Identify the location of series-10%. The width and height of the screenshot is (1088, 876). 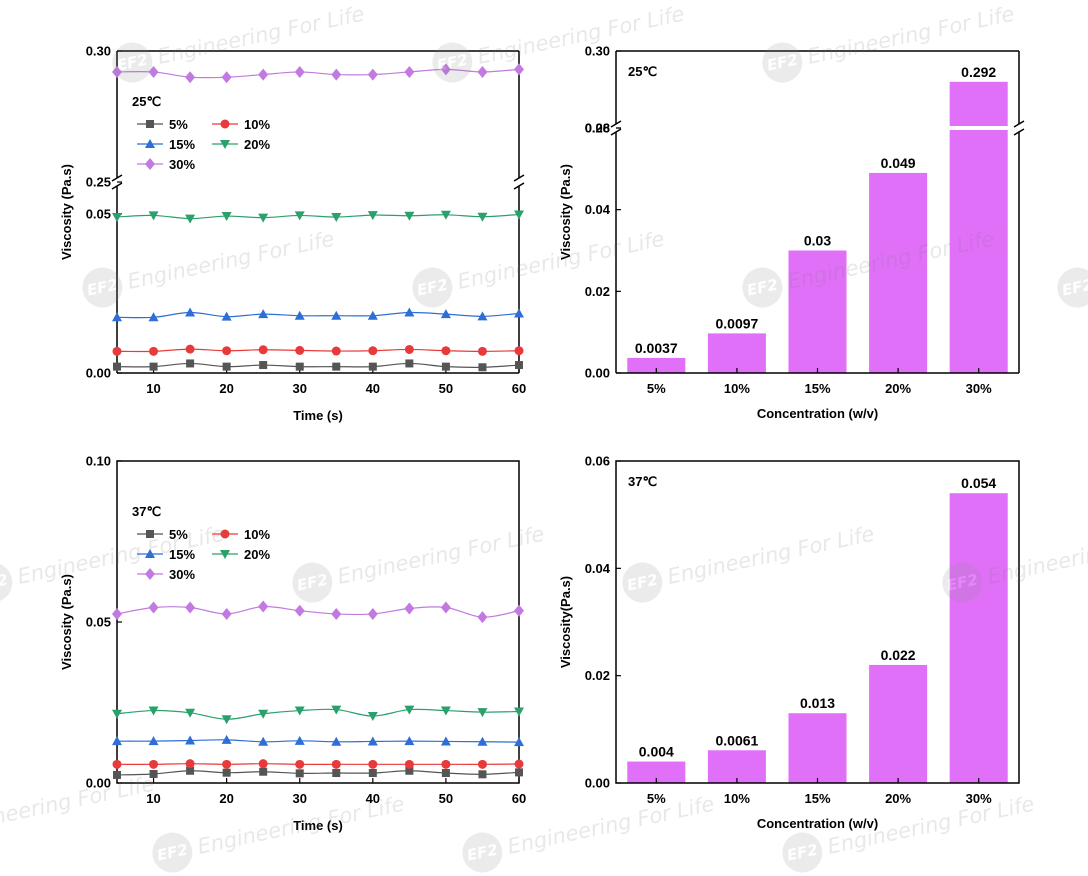
(318, 350).